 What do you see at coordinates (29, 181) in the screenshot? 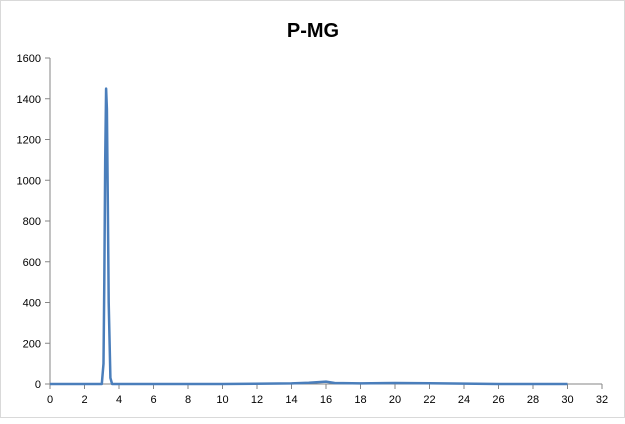
I see `y-tick-label: 1000` at bounding box center [29, 181].